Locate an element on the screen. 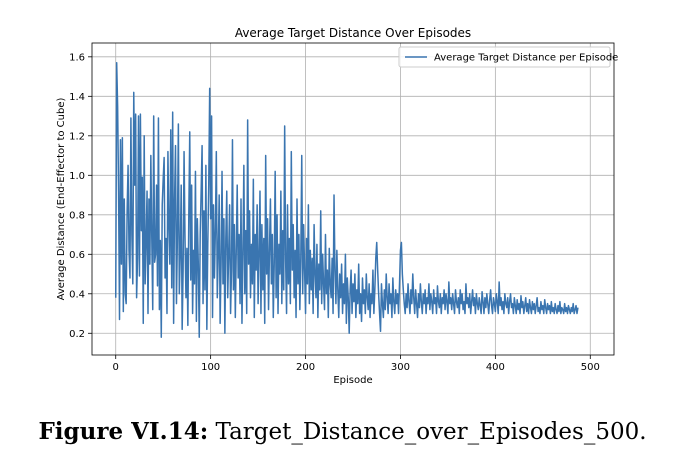  legend-label: Average Target Distance per Episode is located at coordinates (526, 58).